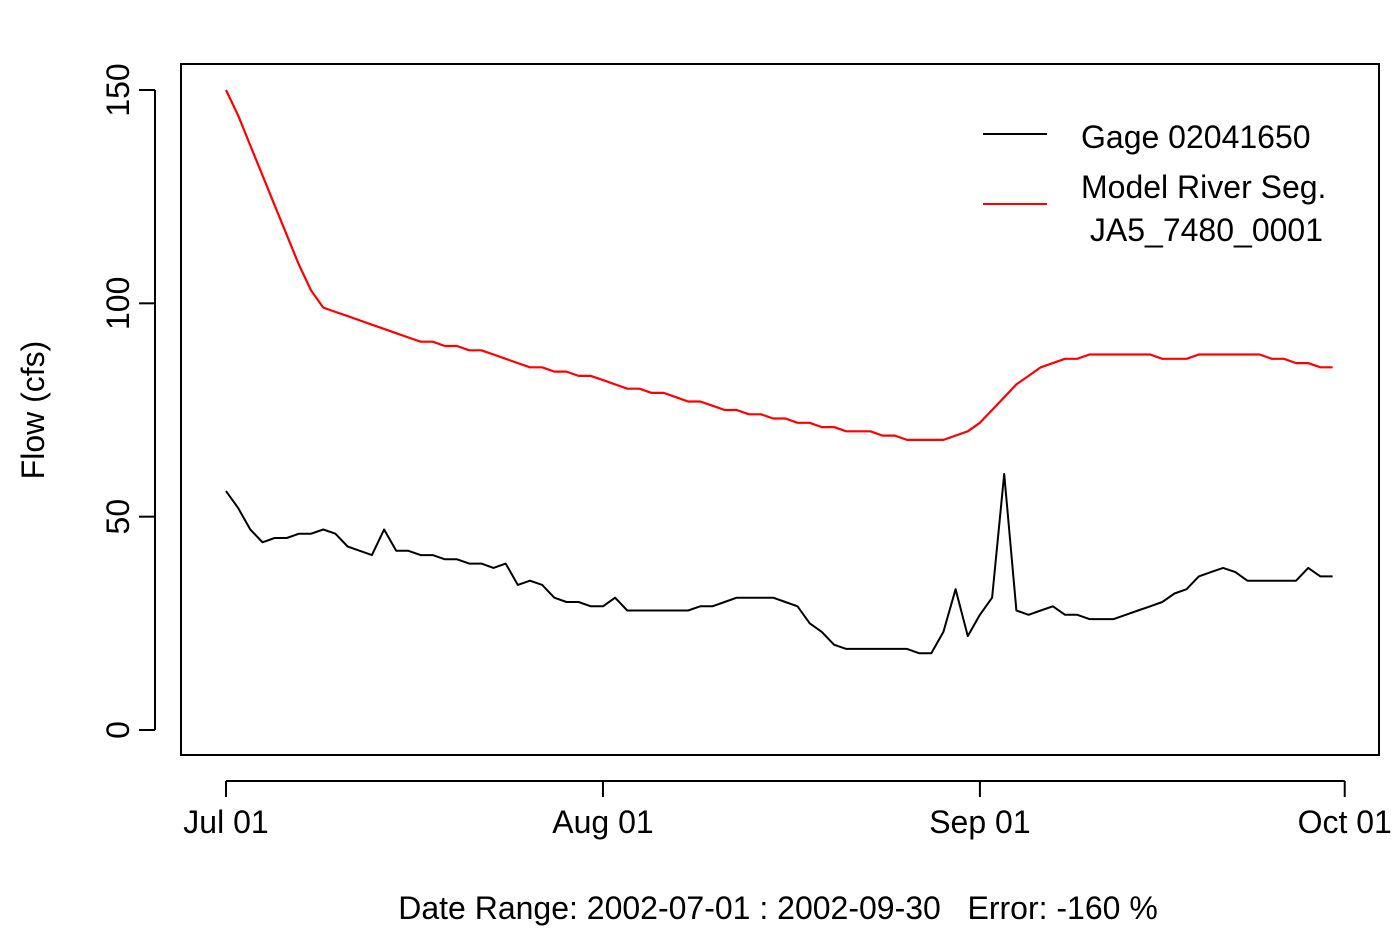 This screenshot has height=950, width=1400. I want to click on legend-label: Gage 02041650, so click(1196, 137).